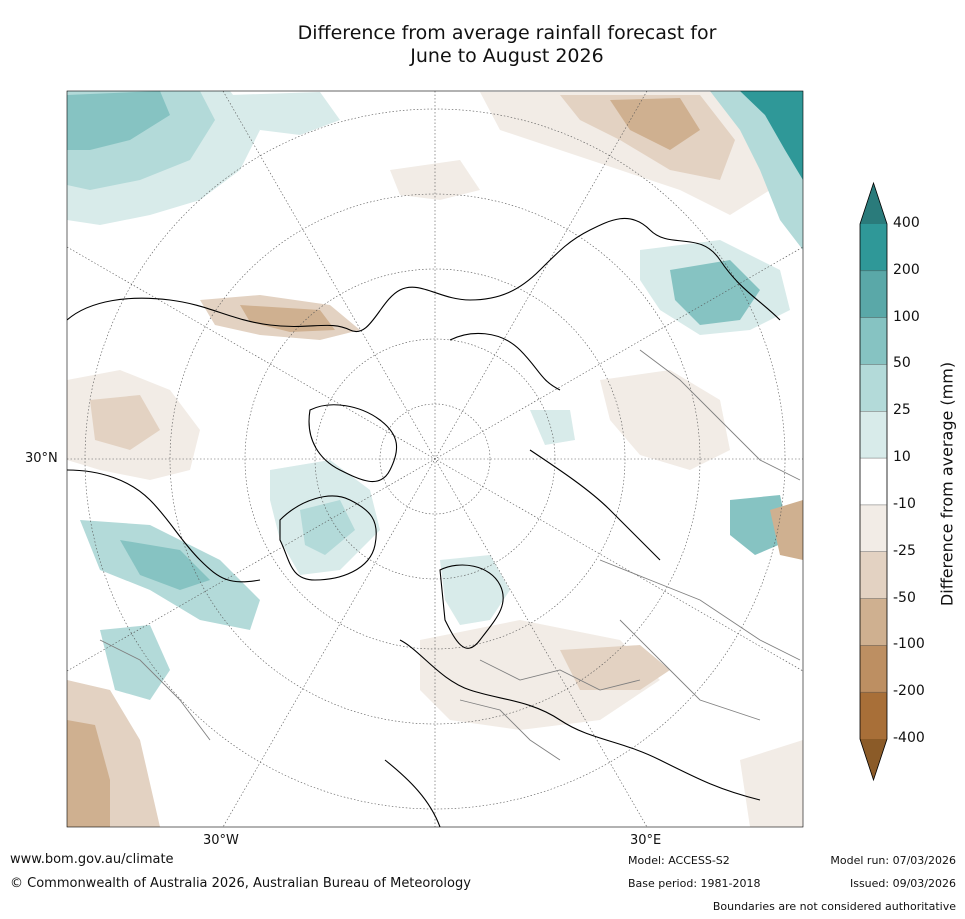 The height and width of the screenshot is (919, 965). Describe the element at coordinates (906, 223) in the screenshot. I see `colorbar-tick-label: 400` at that location.